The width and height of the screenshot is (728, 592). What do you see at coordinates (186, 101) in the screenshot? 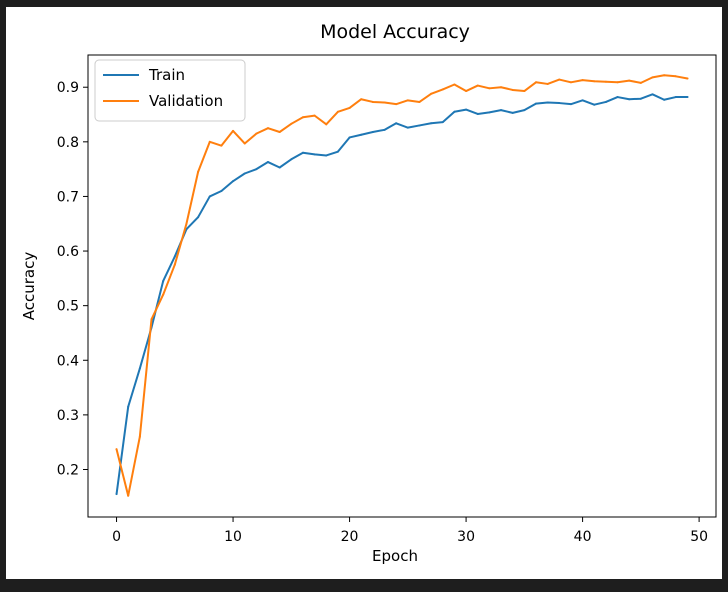
I see `legend-label-validation: Validation` at bounding box center [186, 101].